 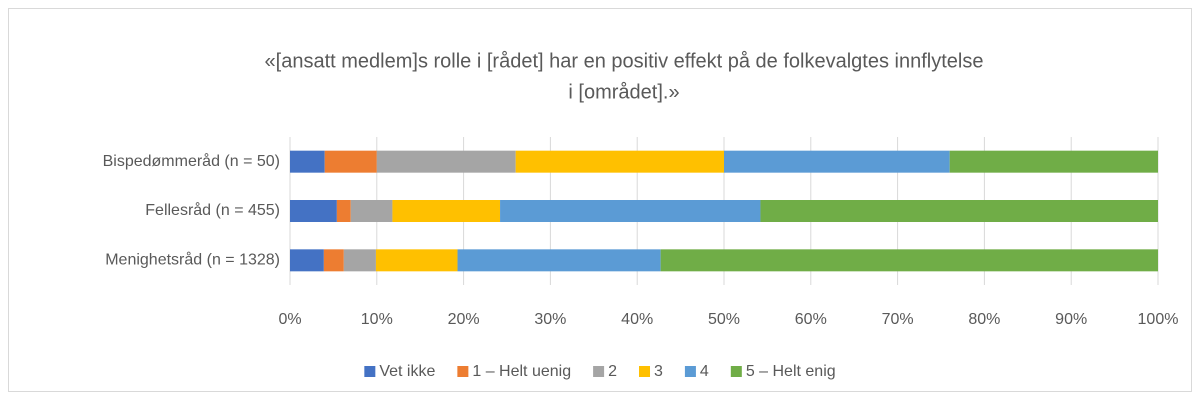 What do you see at coordinates (192, 260) in the screenshot?
I see `y-tick-label: Menighetsråd (n = 1328)` at bounding box center [192, 260].